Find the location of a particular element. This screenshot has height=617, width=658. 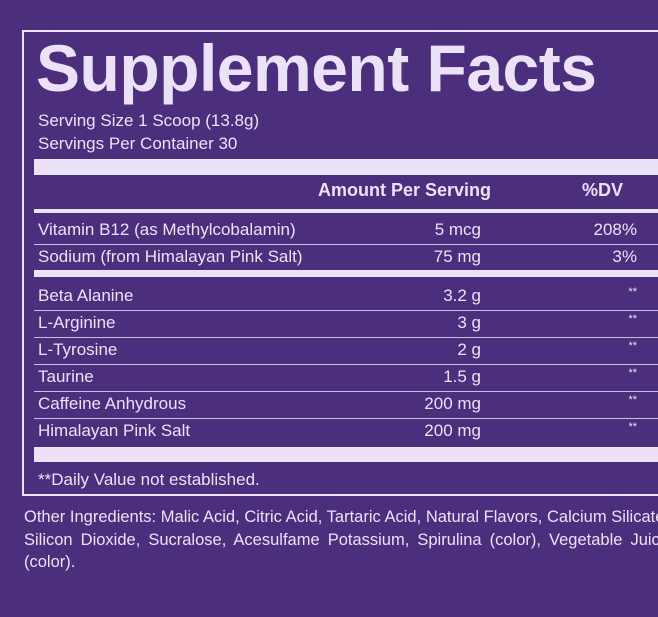

row-name: Sodium (from Himalayan Pink Salt) is located at coordinates (170, 256).